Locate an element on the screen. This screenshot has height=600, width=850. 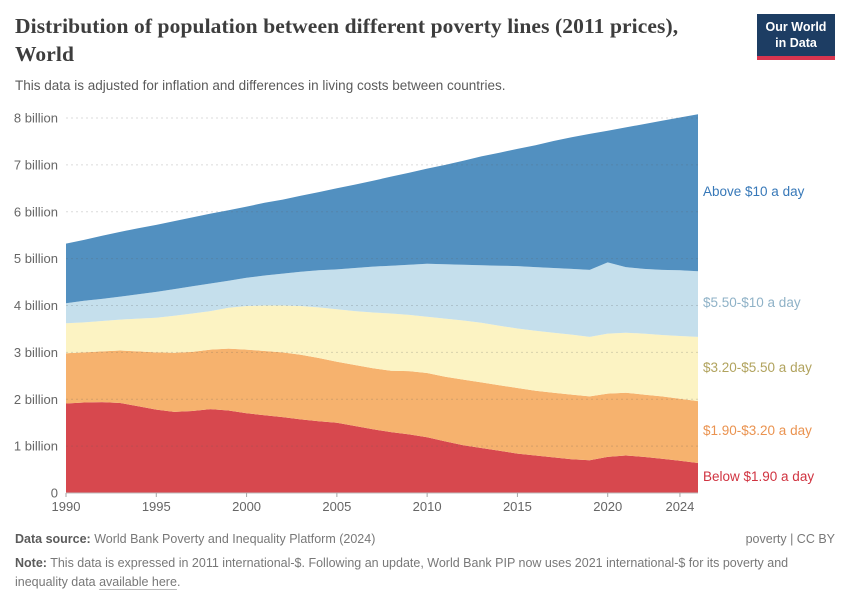
x-axis-label-2024: 2024 is located at coordinates (679, 506).